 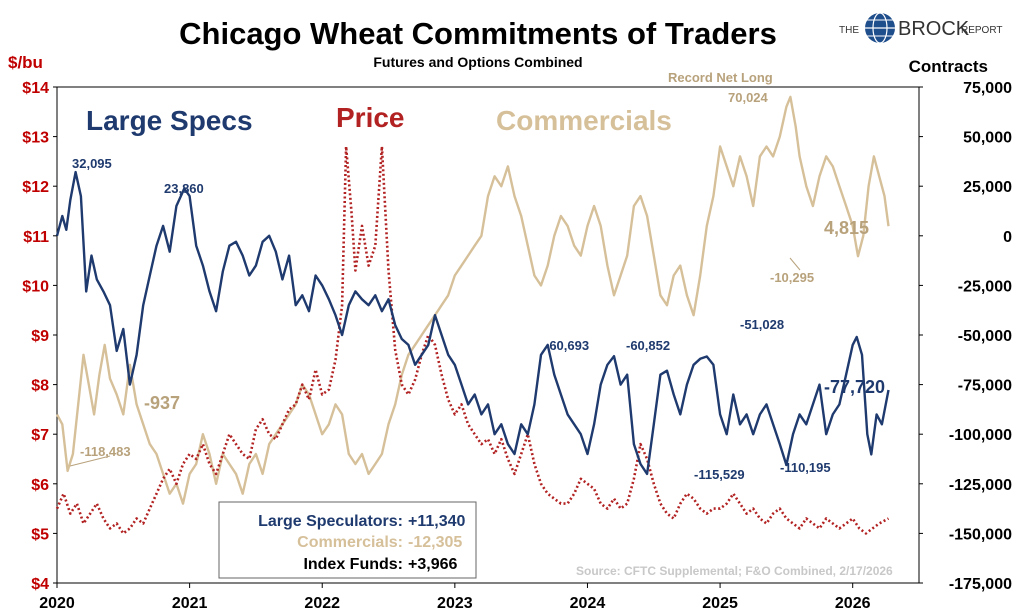 I want to click on series-title-large-specs: Large Specs, so click(x=169, y=120).